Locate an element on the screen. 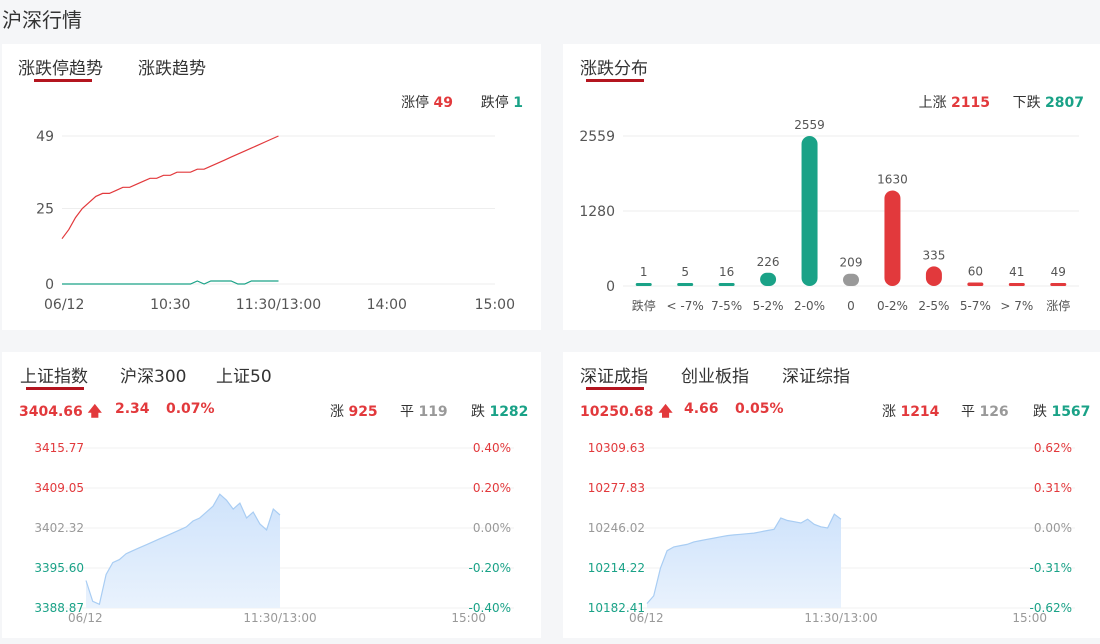 Image resolution: width=1100 pixels, height=644 pixels. bar-value-label: 5 is located at coordinates (685, 272).